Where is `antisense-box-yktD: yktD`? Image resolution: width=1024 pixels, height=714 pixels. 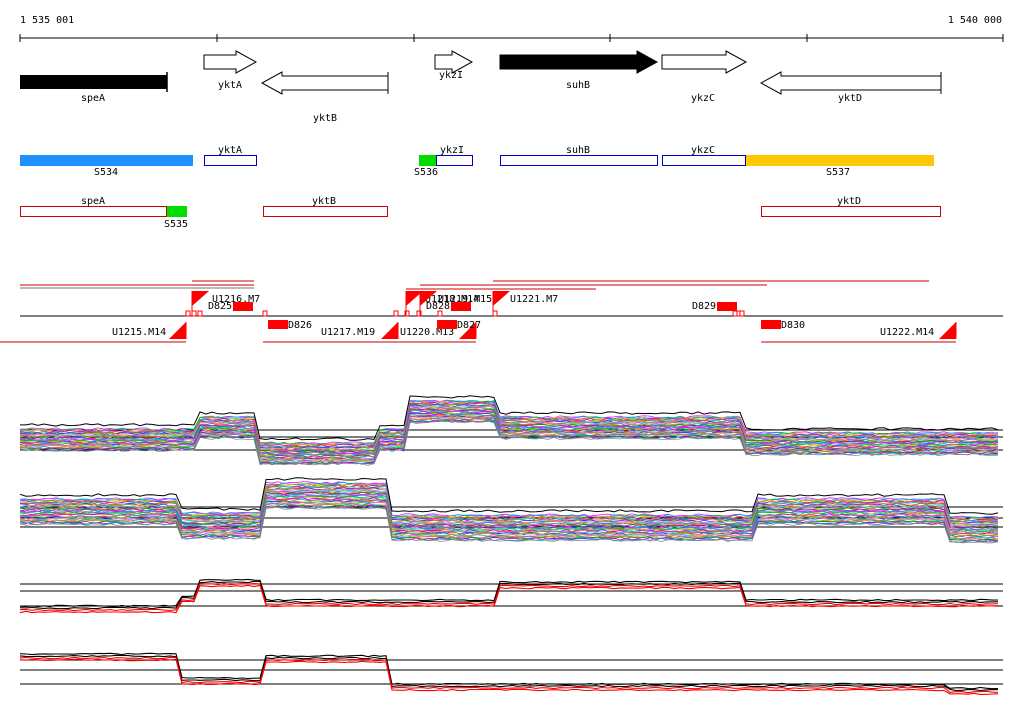 antisense-box-yktD: yktD is located at coordinates (851, 206).